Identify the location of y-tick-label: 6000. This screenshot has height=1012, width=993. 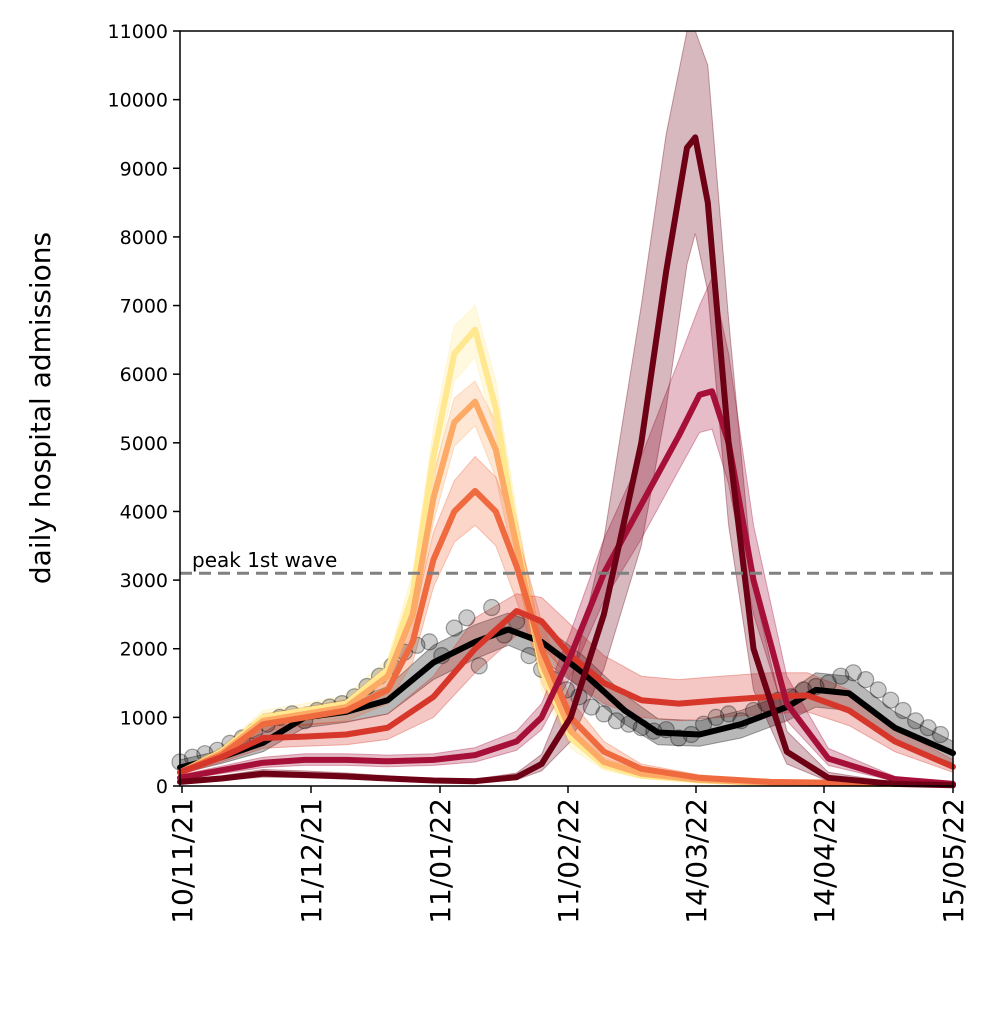
(144, 375).